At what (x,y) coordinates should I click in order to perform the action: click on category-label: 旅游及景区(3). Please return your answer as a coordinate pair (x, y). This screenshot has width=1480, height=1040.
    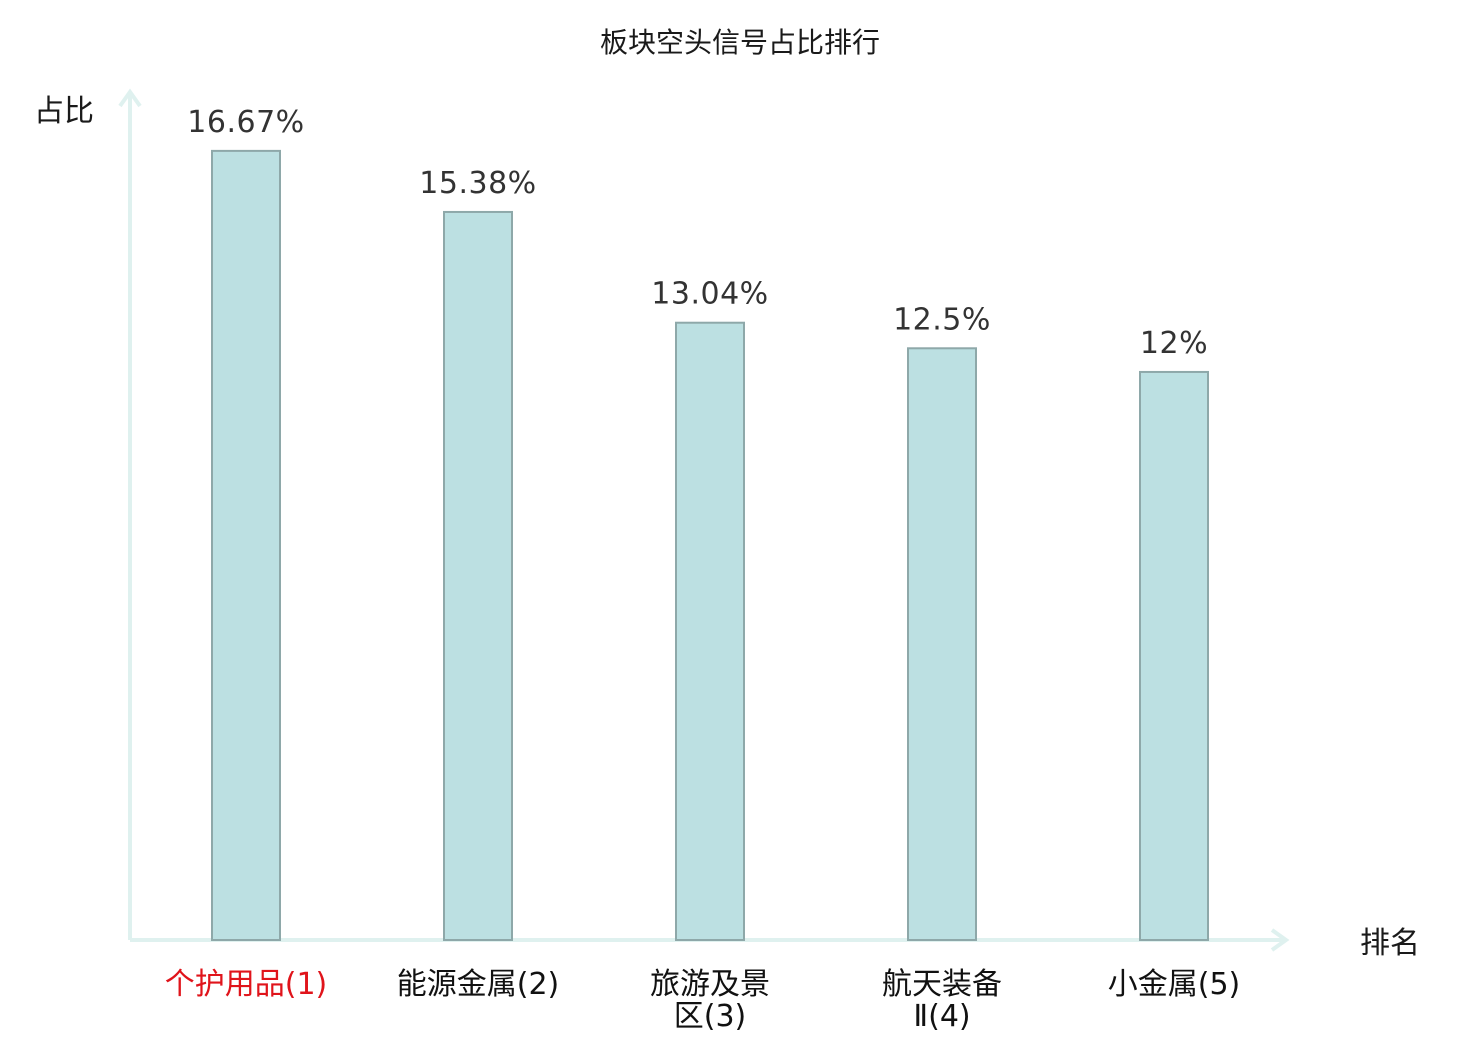
    Looking at the image, I should click on (710, 1000).